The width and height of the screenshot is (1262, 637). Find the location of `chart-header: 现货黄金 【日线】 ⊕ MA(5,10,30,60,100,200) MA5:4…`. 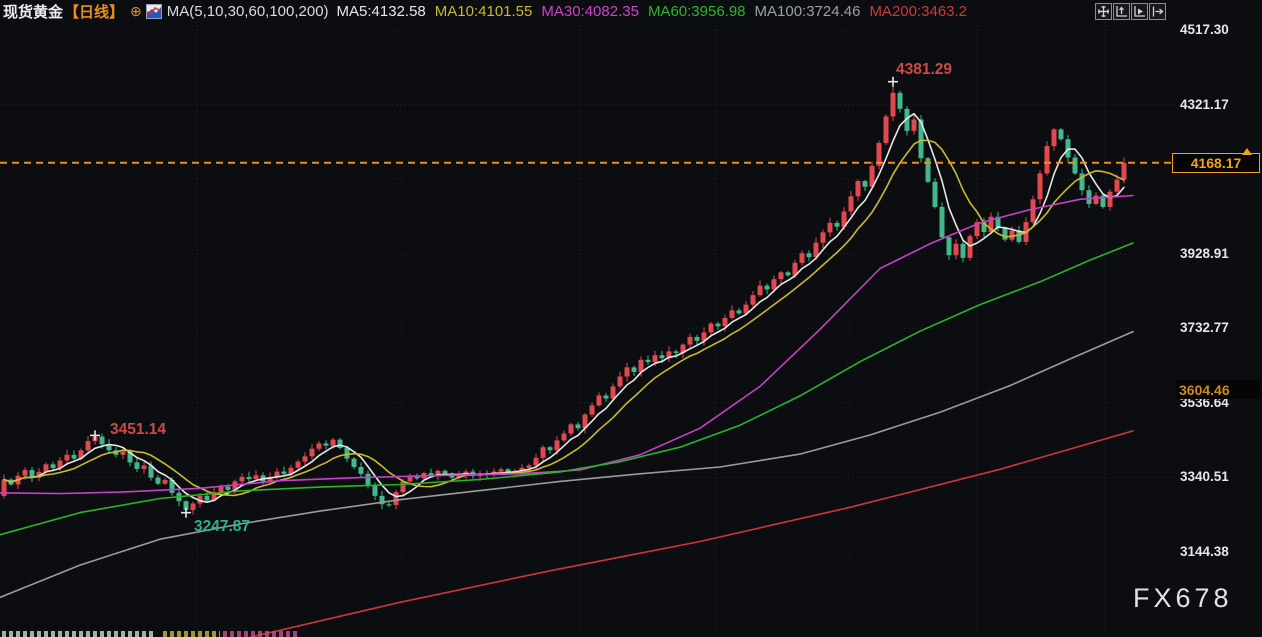

chart-header: 现货黄金 【日线】 ⊕ MA(5,10,30,60,100,200) MA5:4… is located at coordinates (489, 11).